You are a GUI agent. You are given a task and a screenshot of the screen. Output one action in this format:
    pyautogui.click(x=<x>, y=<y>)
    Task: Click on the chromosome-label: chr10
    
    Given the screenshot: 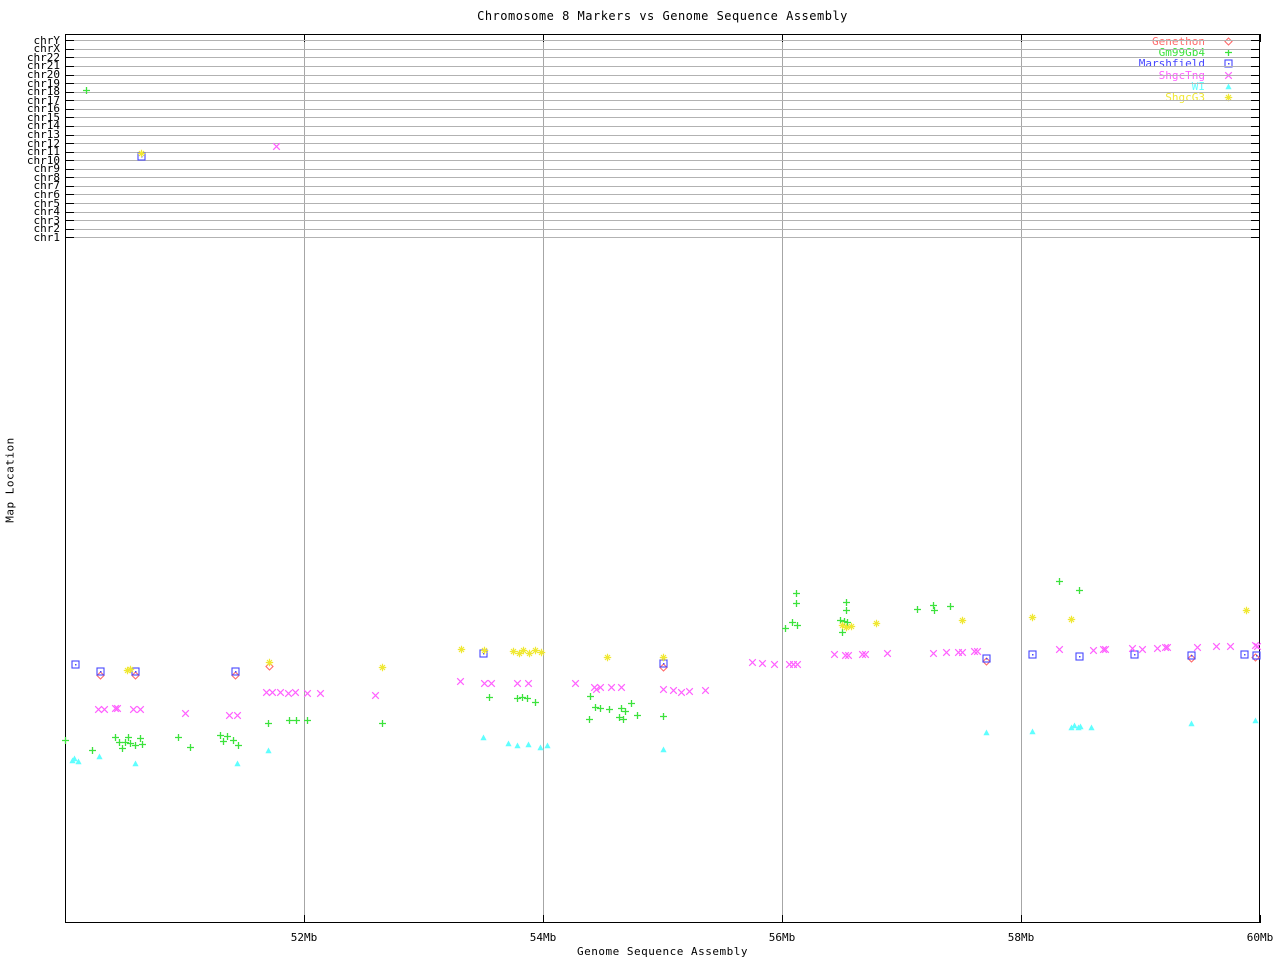 What is the action you would take?
    pyautogui.click(x=43, y=160)
    